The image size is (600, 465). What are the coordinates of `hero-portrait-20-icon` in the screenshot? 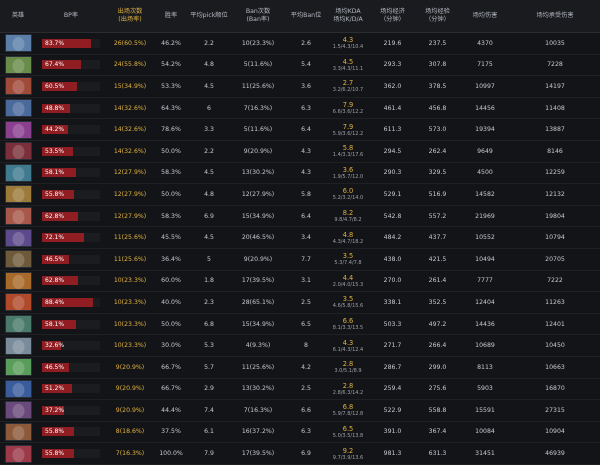 It's located at (18, 453).